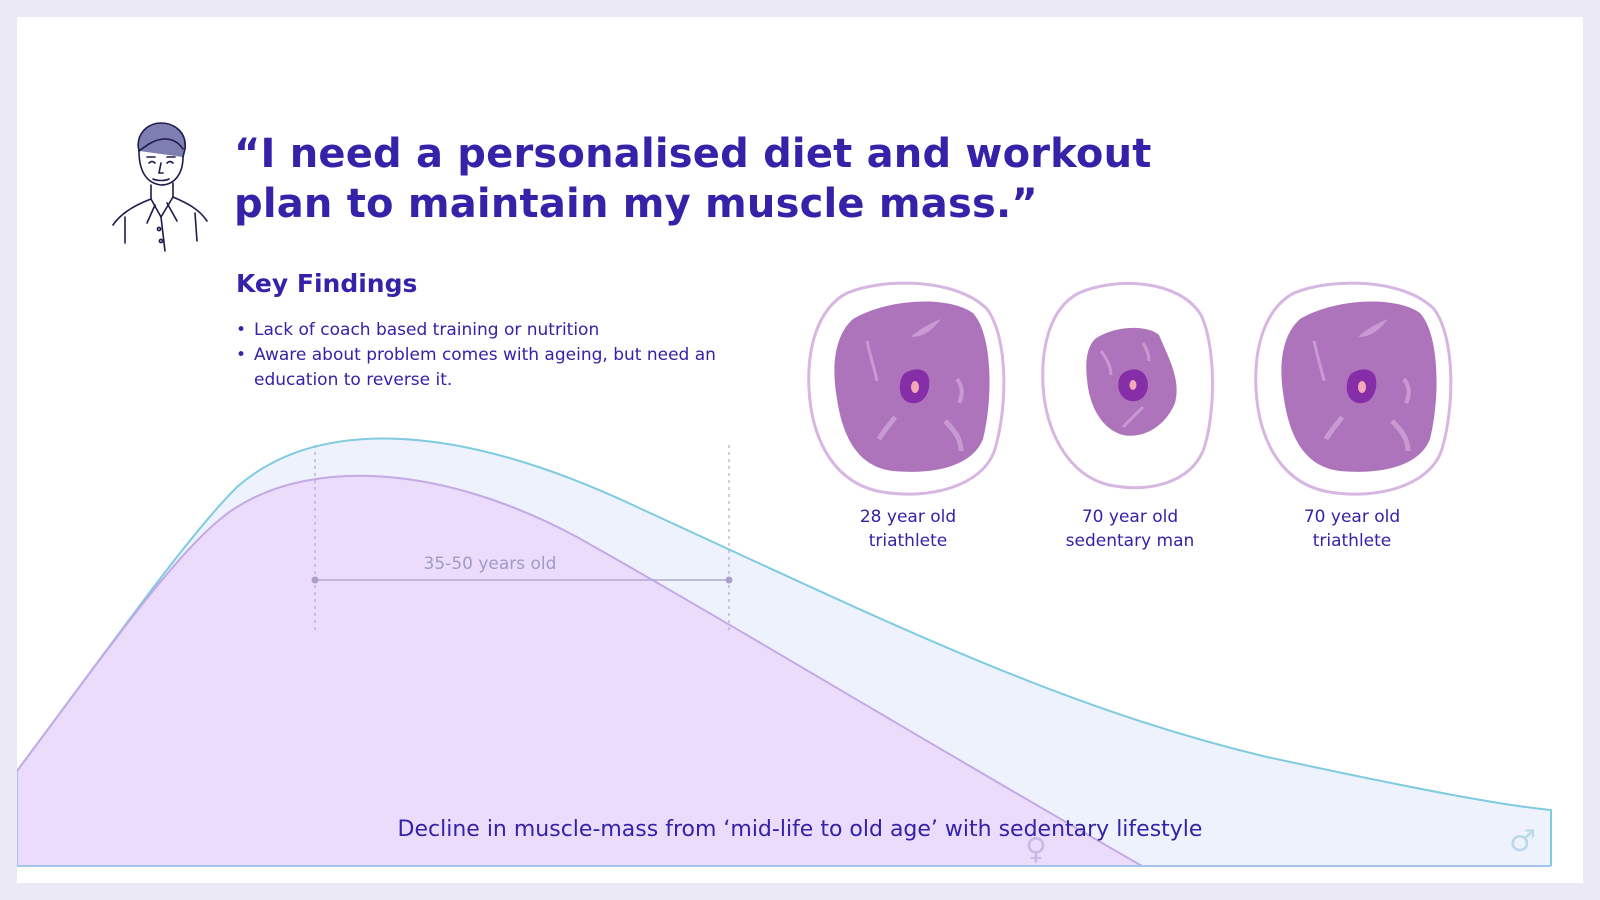 The width and height of the screenshot is (1600, 900). I want to click on cell-label: 70 year old triathlete, so click(1352, 529).